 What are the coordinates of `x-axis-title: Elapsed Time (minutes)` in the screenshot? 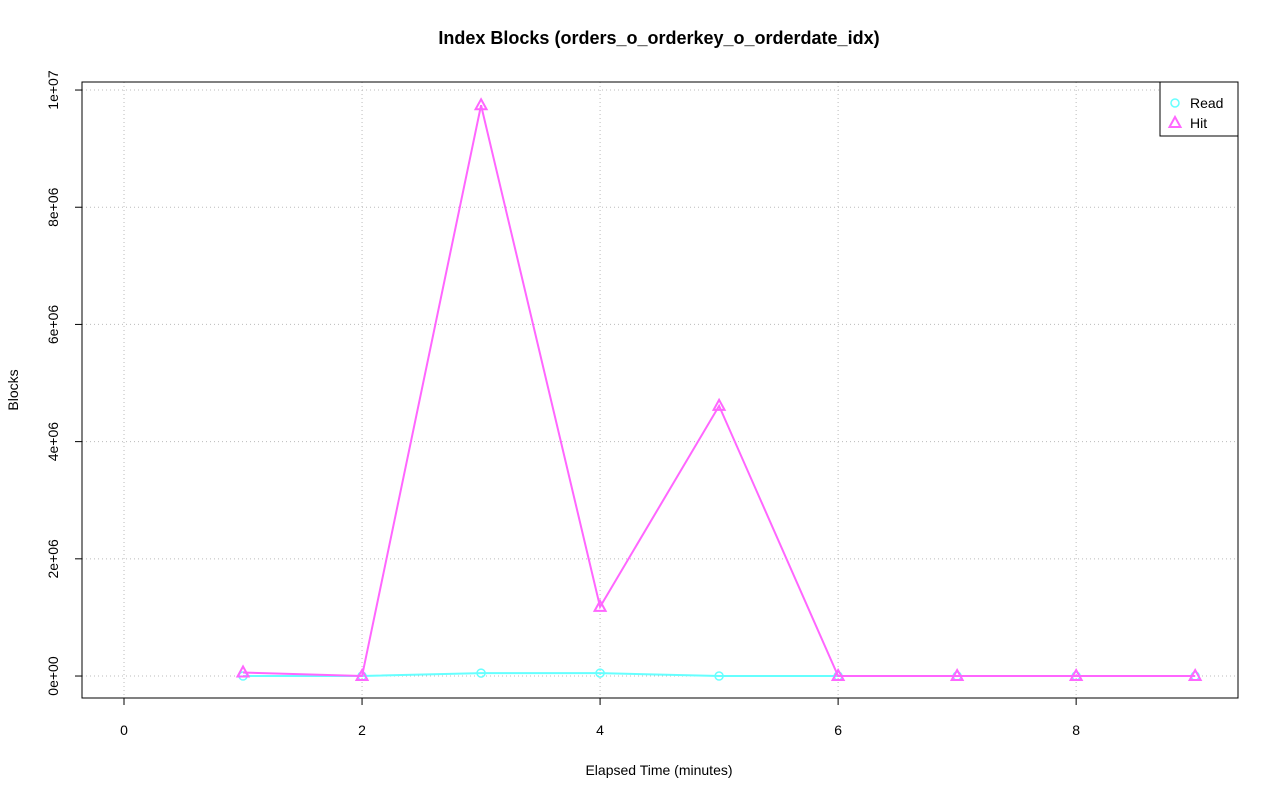 It's located at (658, 770).